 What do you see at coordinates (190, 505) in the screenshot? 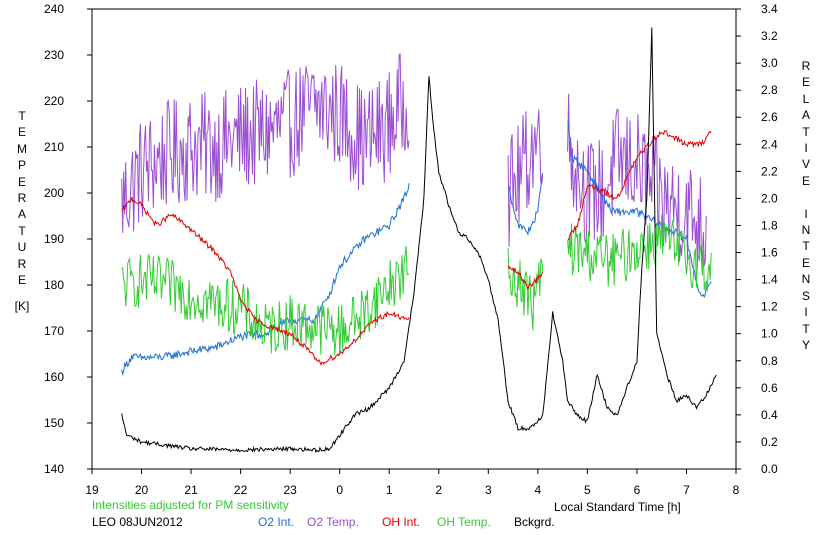
I see `note-text: Intensities adjusted for PM sensitivity` at bounding box center [190, 505].